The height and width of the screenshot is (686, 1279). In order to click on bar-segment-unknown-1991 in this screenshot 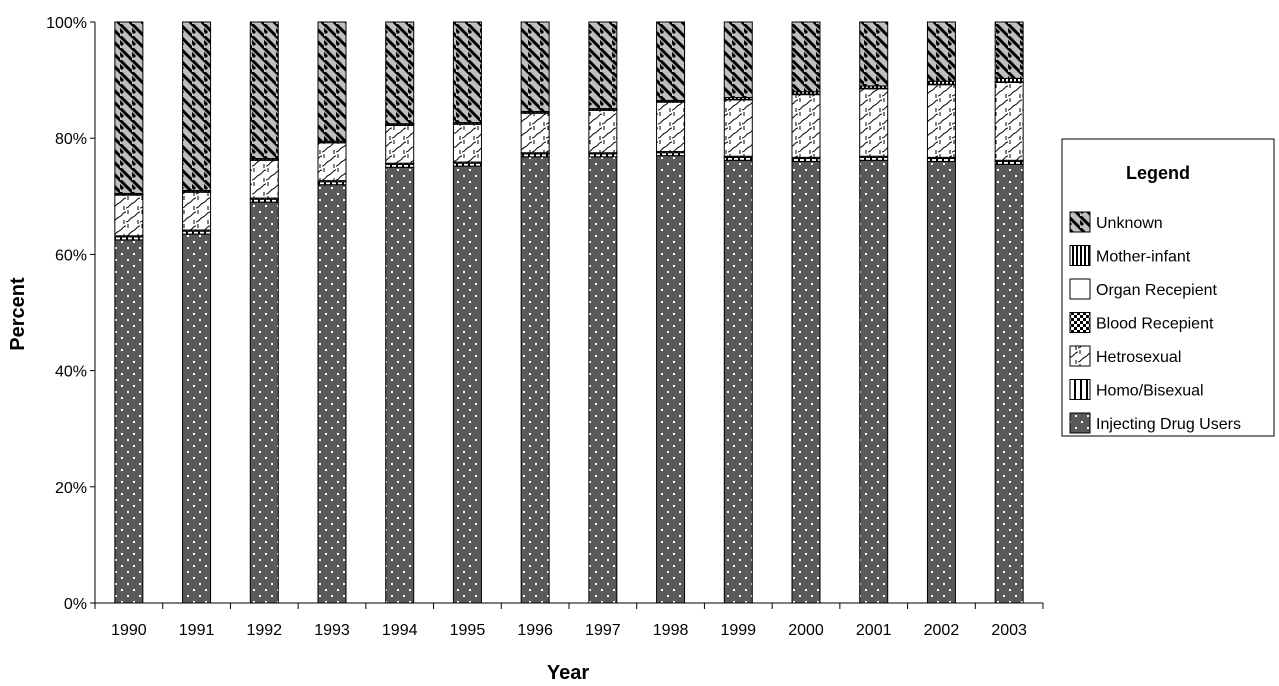, I will do `click(197, 106)`.